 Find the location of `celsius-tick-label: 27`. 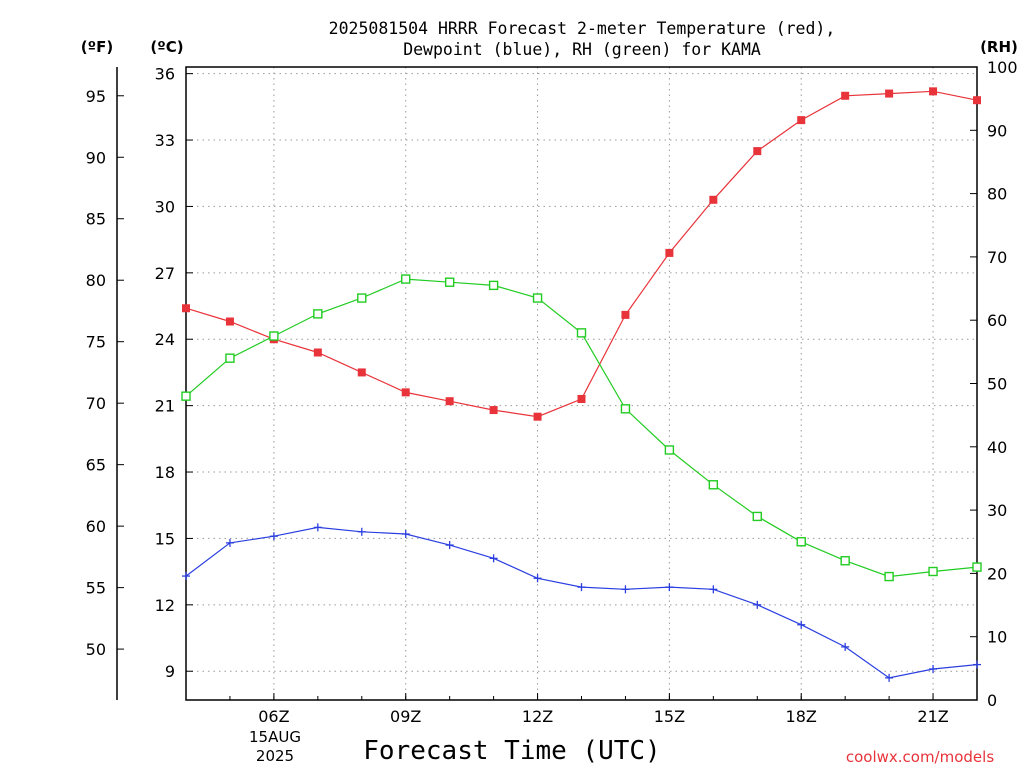

celsius-tick-label: 27 is located at coordinates (165, 273).